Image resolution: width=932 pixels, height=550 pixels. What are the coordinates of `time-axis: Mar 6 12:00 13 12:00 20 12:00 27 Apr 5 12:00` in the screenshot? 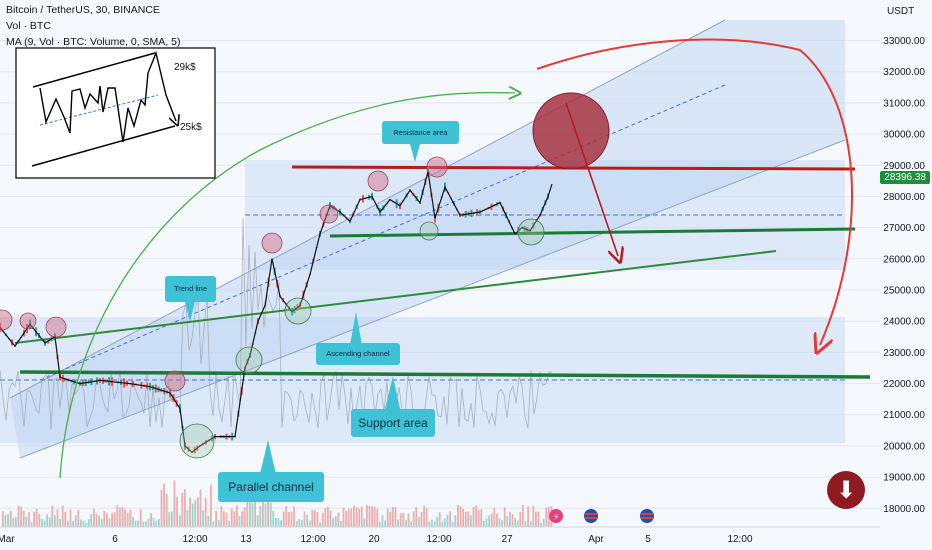 It's located at (376, 539).